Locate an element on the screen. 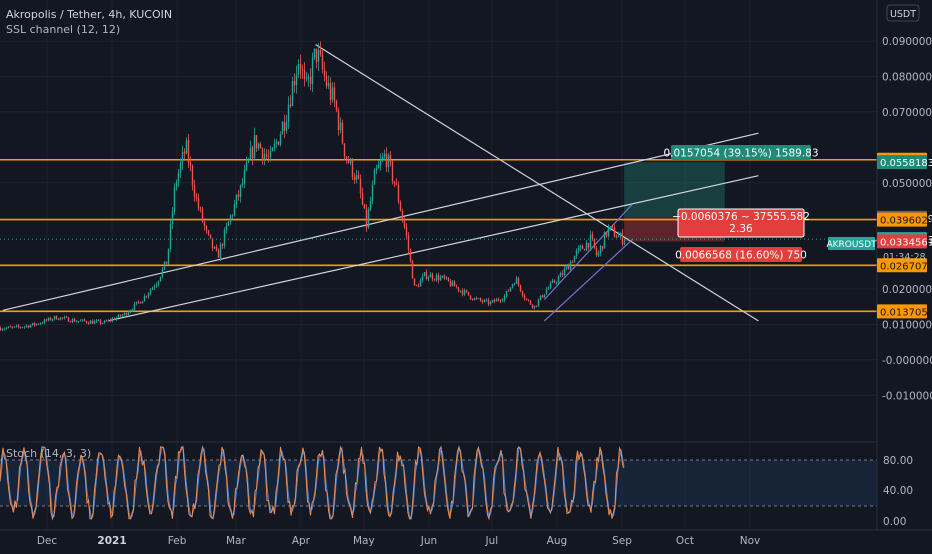 This screenshot has width=932, height=554. chart-title: Akropolis / Tether, 4h, KUCOIN is located at coordinates (89, 14).